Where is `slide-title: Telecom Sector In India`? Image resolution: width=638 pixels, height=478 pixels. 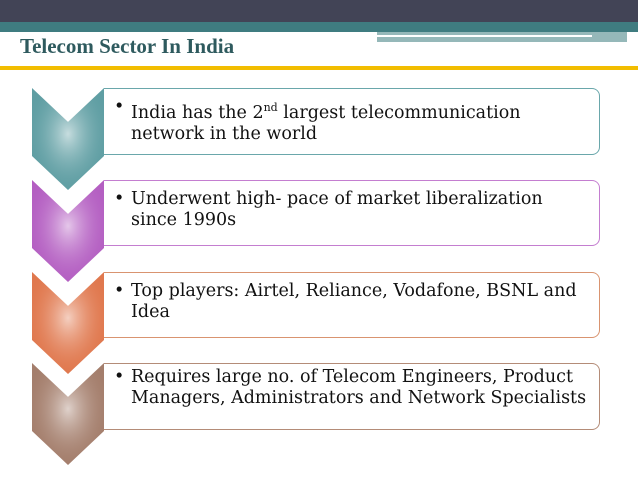
slide-title: Telecom Sector In India is located at coordinates (127, 46).